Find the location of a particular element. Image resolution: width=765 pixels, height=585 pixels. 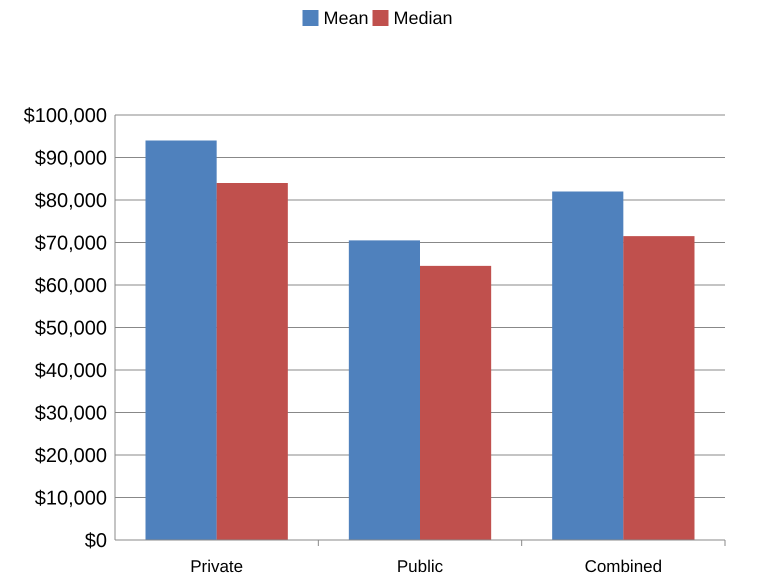

x-tick-label: Private is located at coordinates (217, 566).